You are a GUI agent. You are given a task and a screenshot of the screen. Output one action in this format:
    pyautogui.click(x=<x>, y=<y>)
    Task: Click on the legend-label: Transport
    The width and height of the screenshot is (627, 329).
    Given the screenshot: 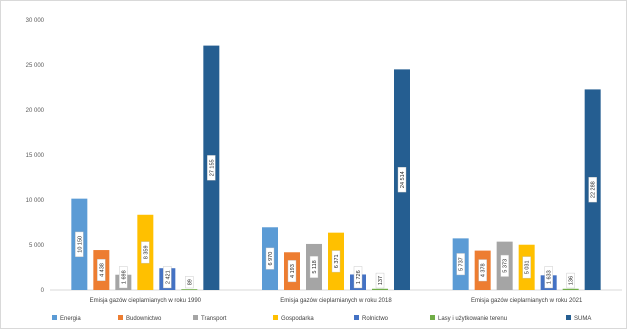 What is the action you would take?
    pyautogui.click(x=214, y=319)
    